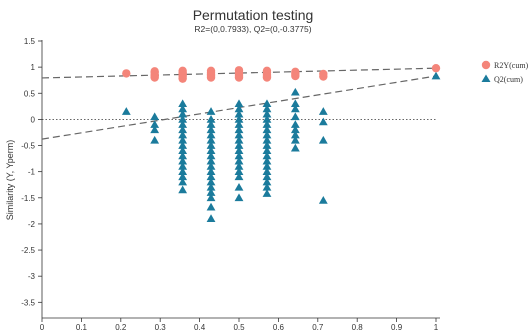  Describe the element at coordinates (436, 327) in the screenshot. I see `x-tick-label: 1` at that location.